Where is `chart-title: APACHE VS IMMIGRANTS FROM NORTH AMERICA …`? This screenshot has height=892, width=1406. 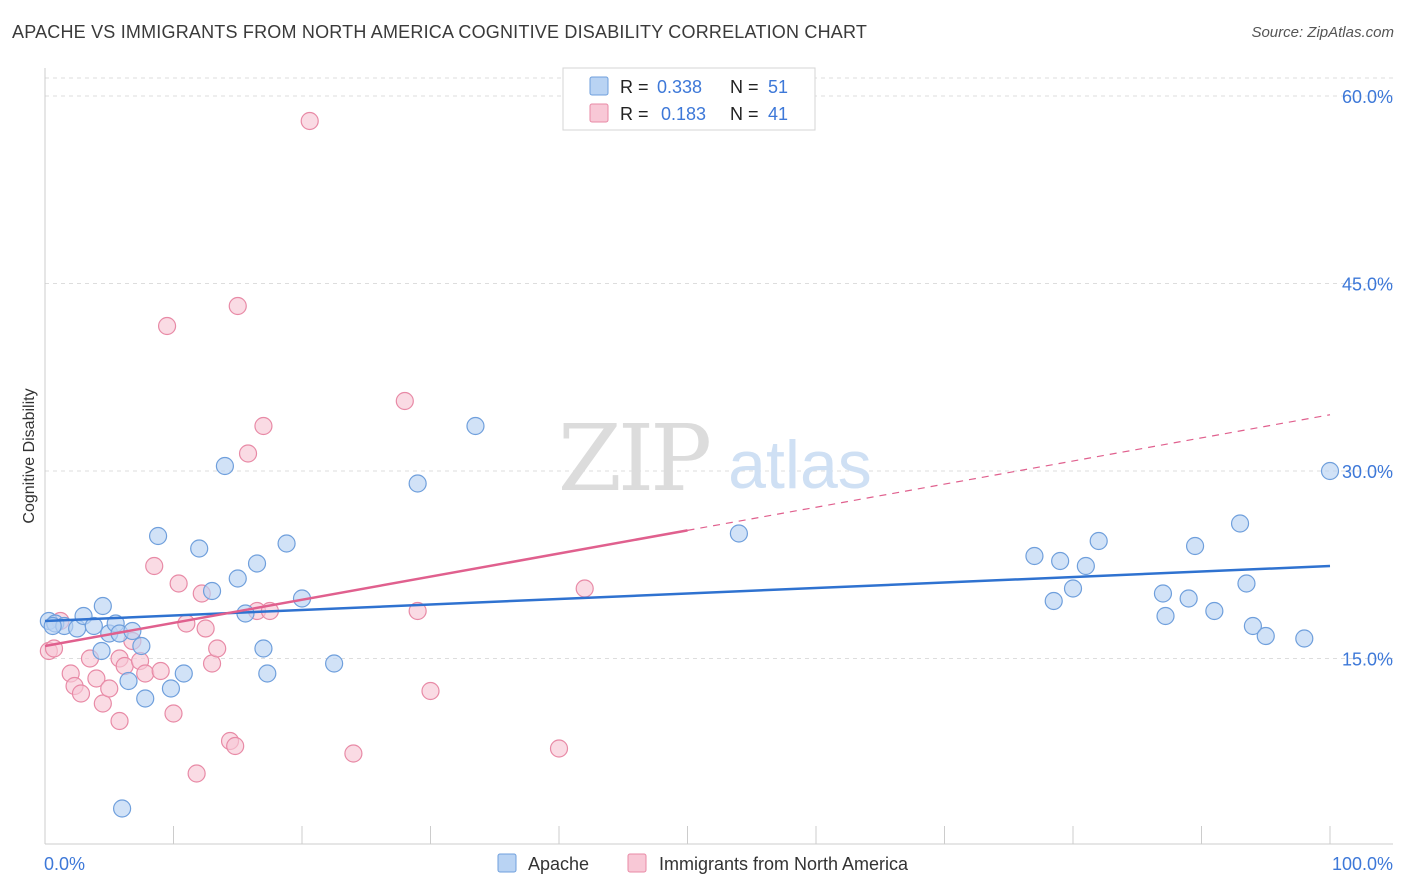
chart-title: APACHE VS IMMIGRANTS FROM NORTH AMERICA … is located at coordinates (440, 32).